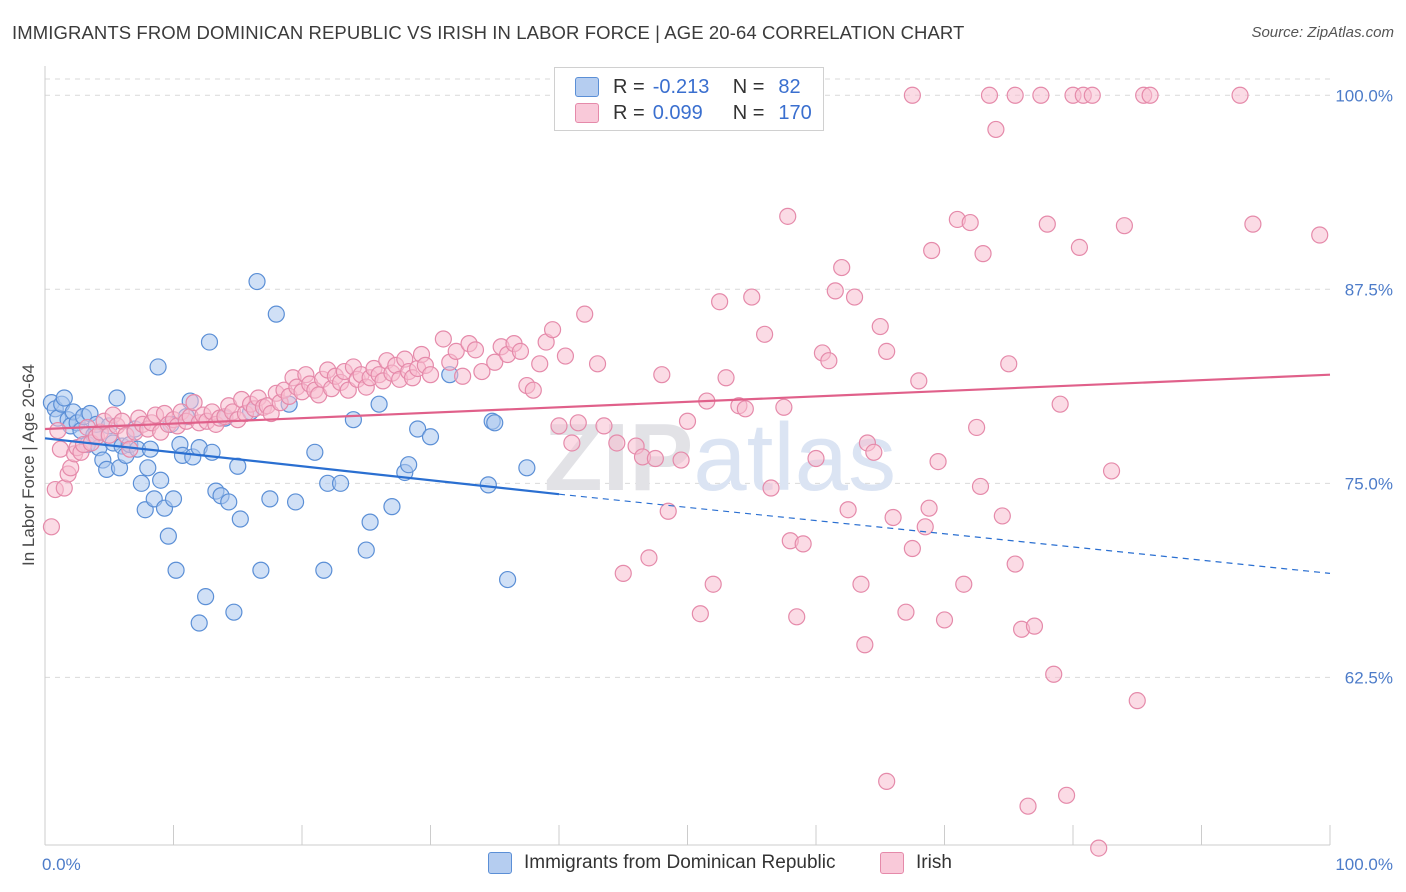 The image size is (1406, 892). Describe the element at coordinates (795, 112) in the screenshot. I see `legend-n-value: 170` at that location.